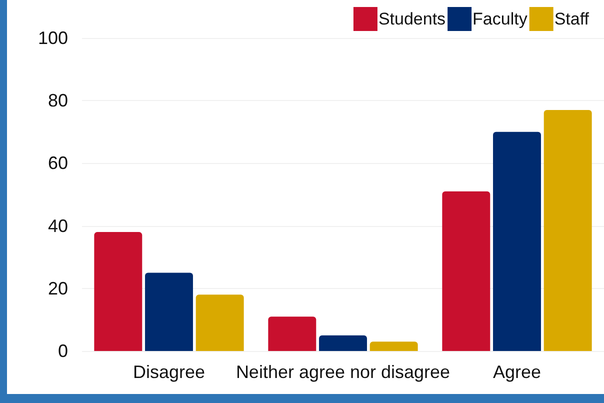  I want to click on legend-label: Students, so click(412, 19).